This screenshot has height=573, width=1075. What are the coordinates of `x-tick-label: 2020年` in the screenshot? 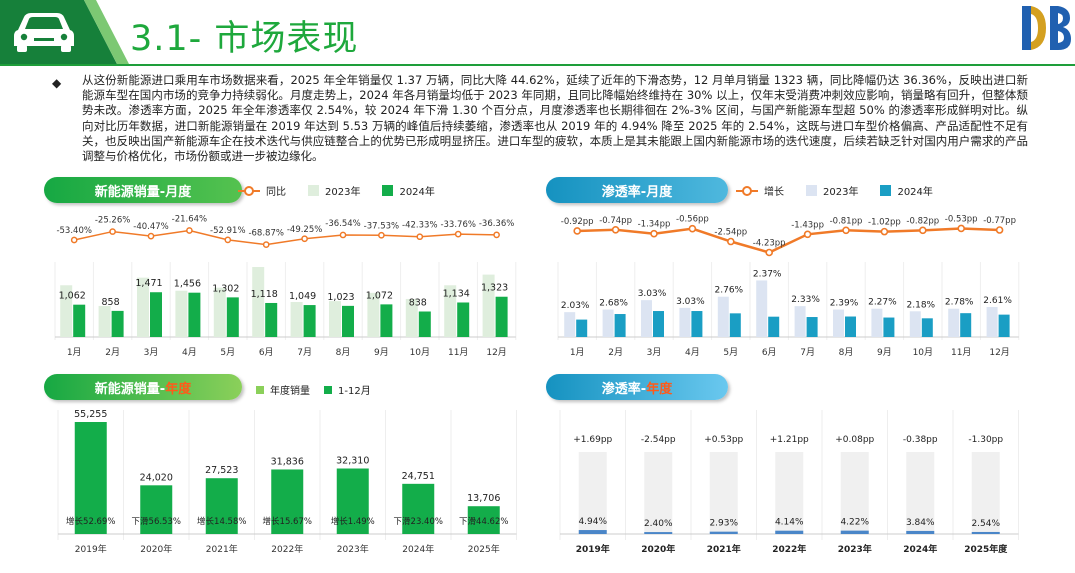 It's located at (658, 549).